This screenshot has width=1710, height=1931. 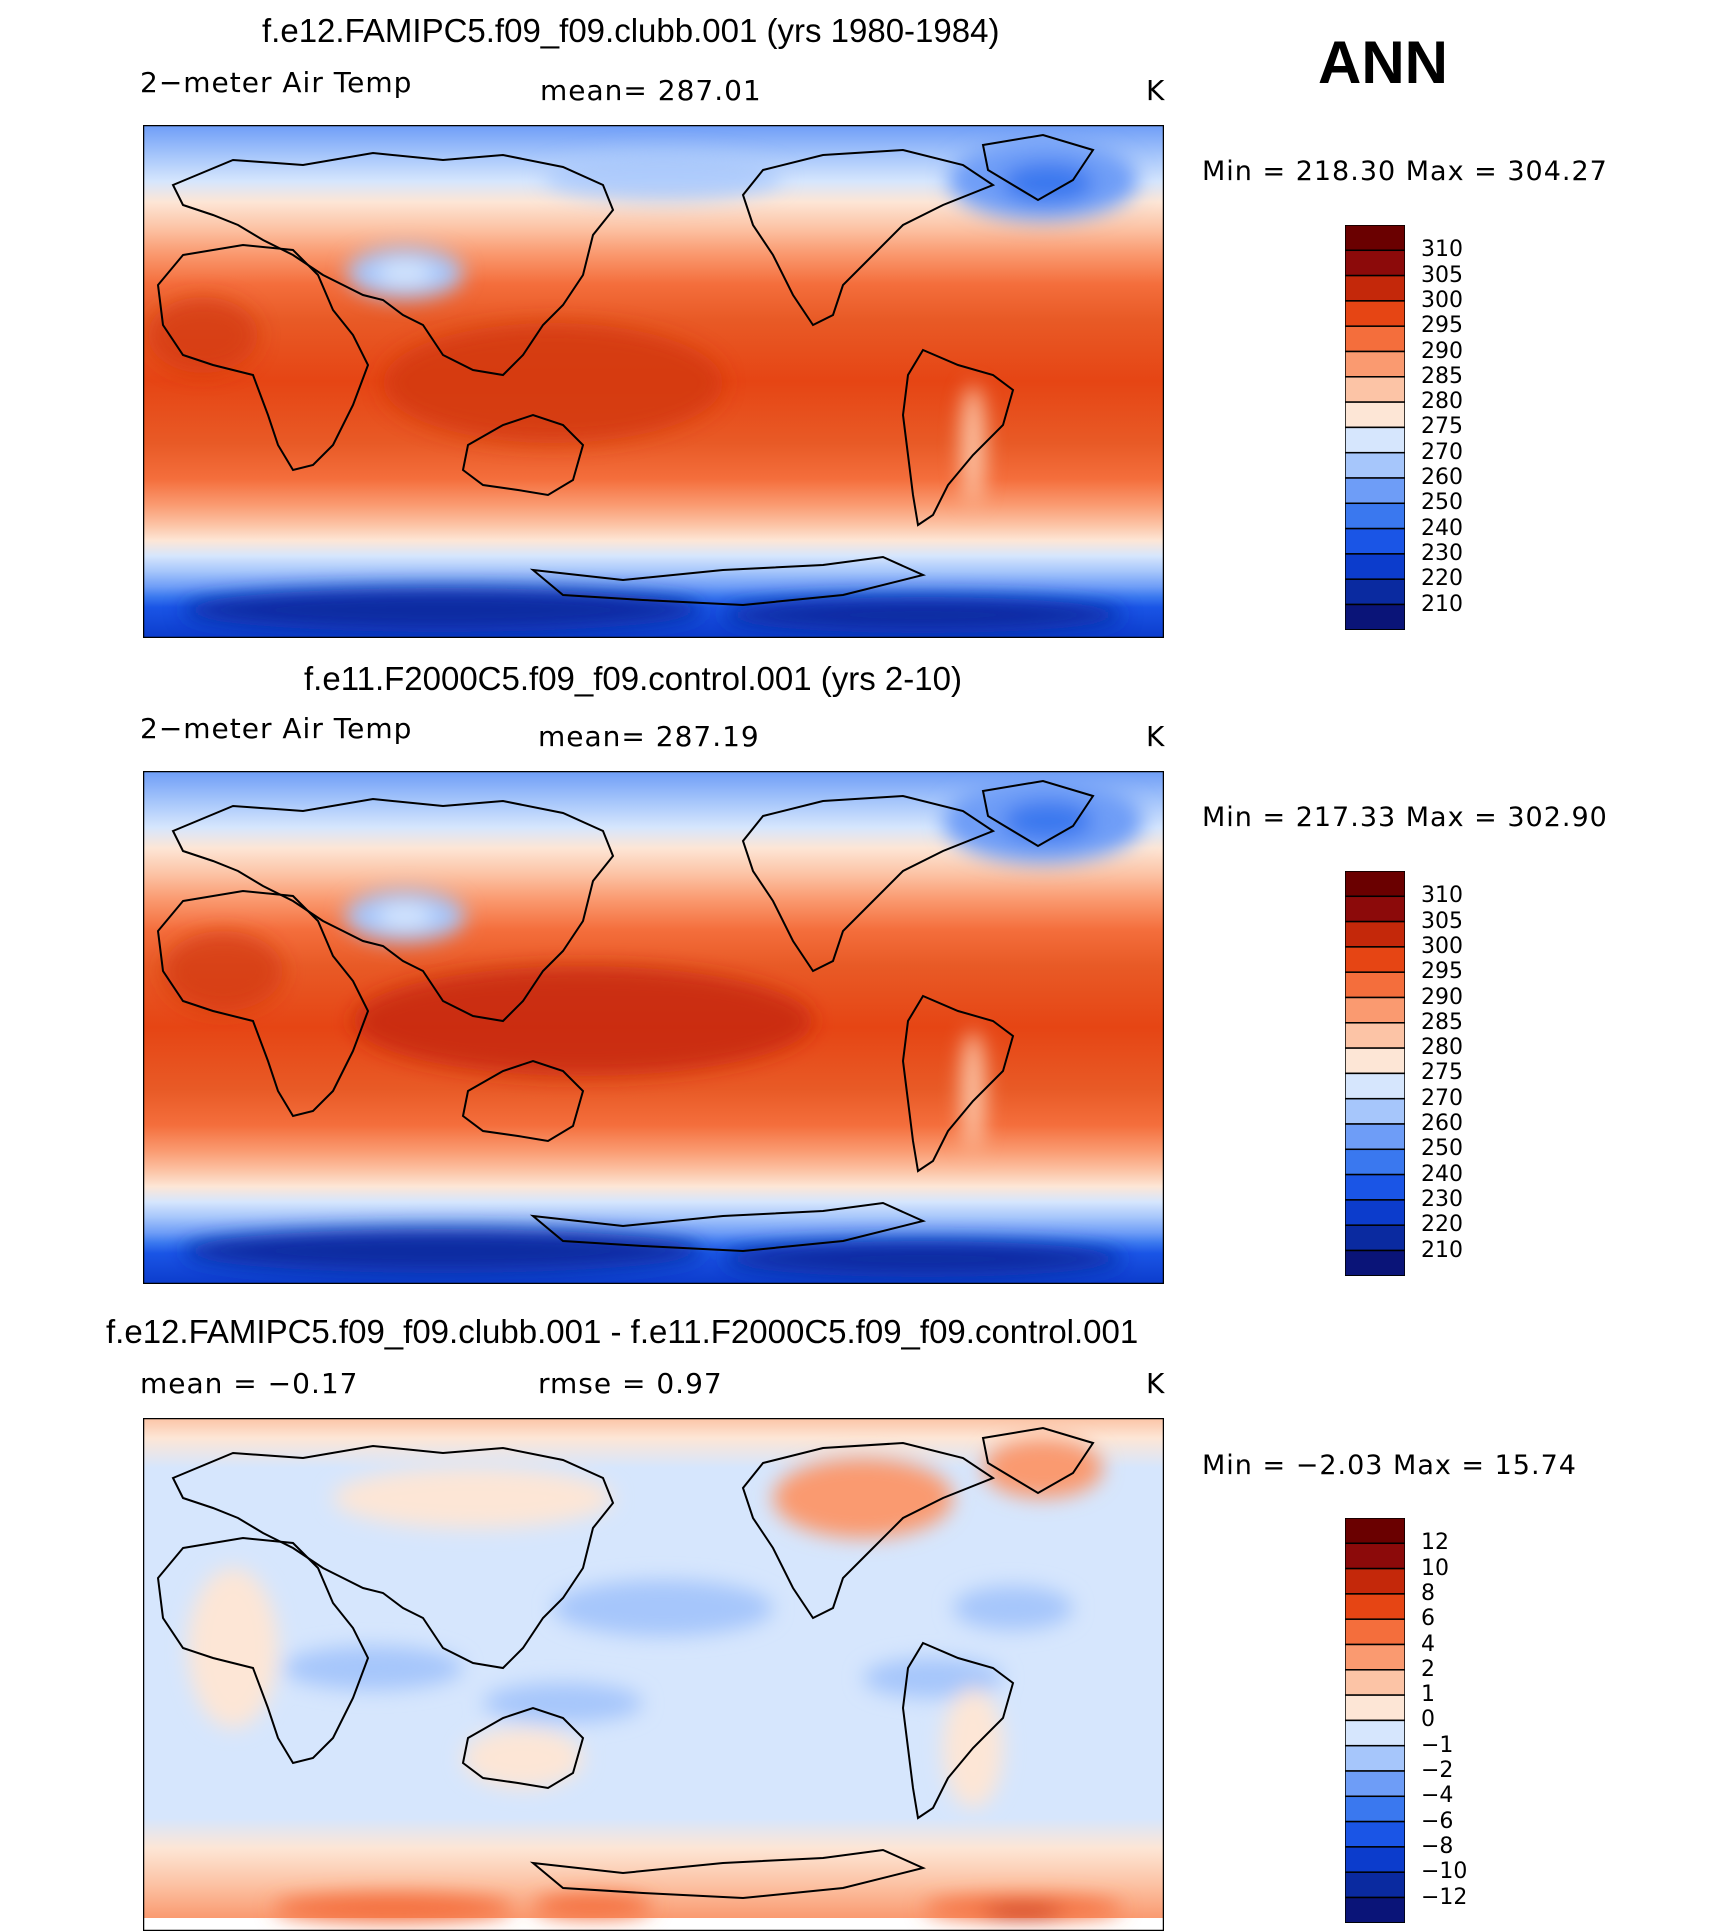 What do you see at coordinates (1437, 1770) in the screenshot?
I see `colorbar-tick-label: −2` at bounding box center [1437, 1770].